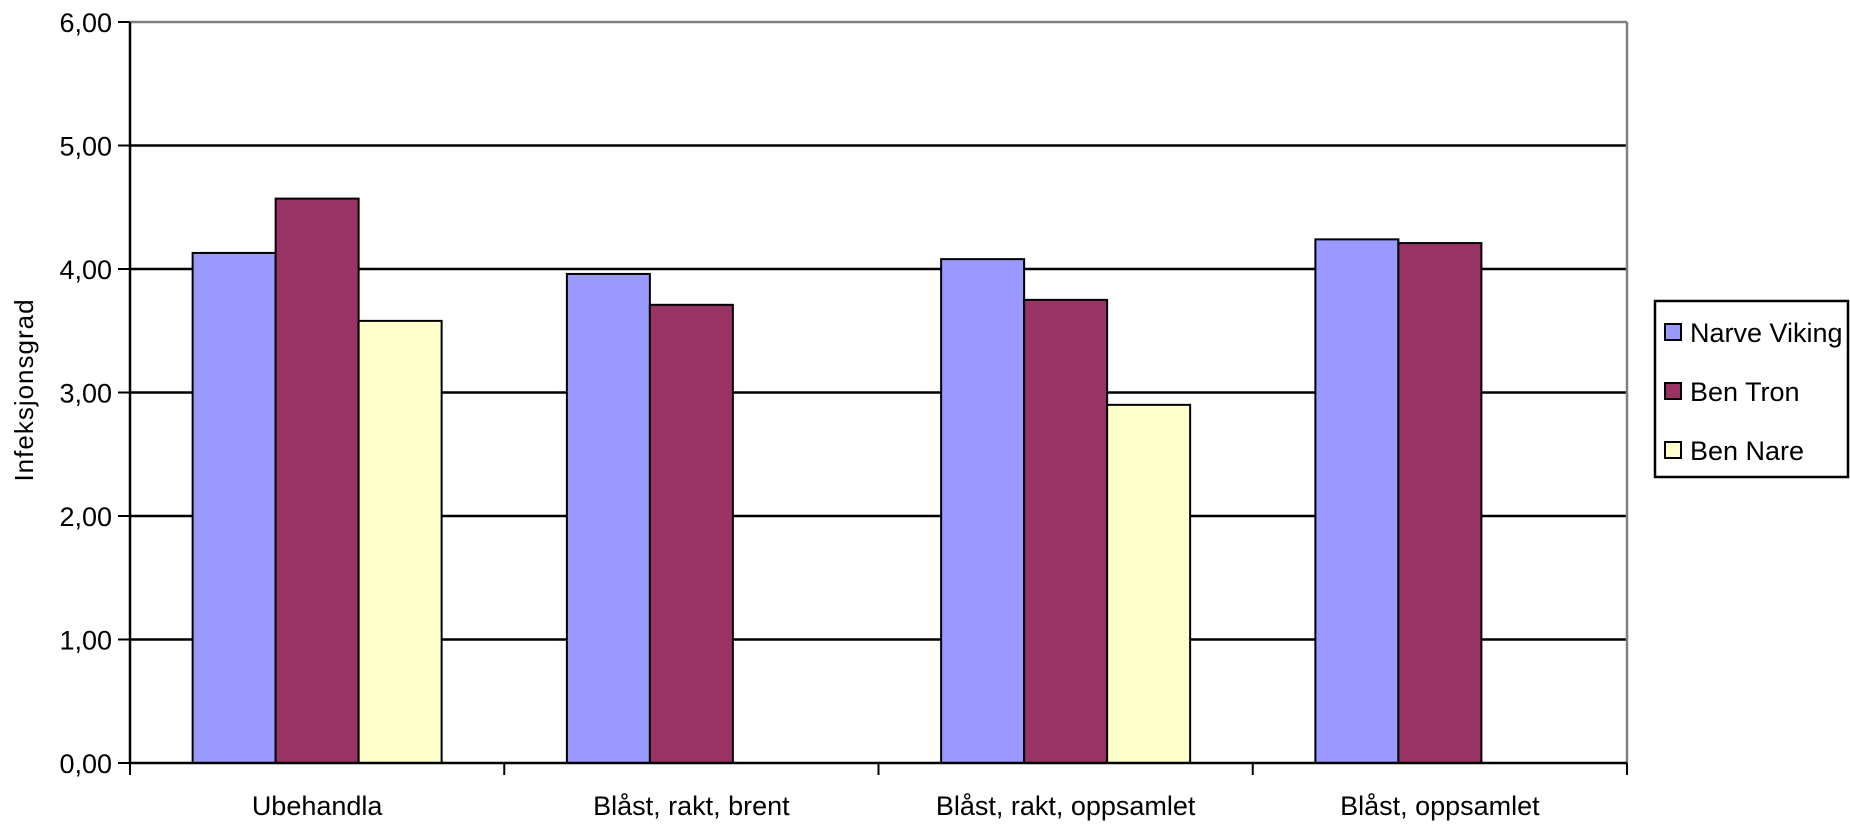  What do you see at coordinates (691, 806) in the screenshot?
I see `x-category-label: Blåst, rakt, brent` at bounding box center [691, 806].